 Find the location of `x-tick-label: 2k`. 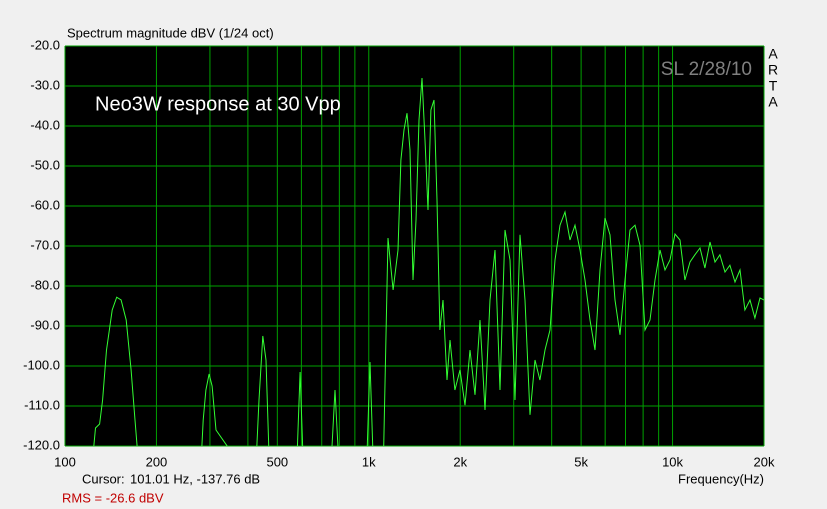

x-tick-label: 2k is located at coordinates (460, 461).